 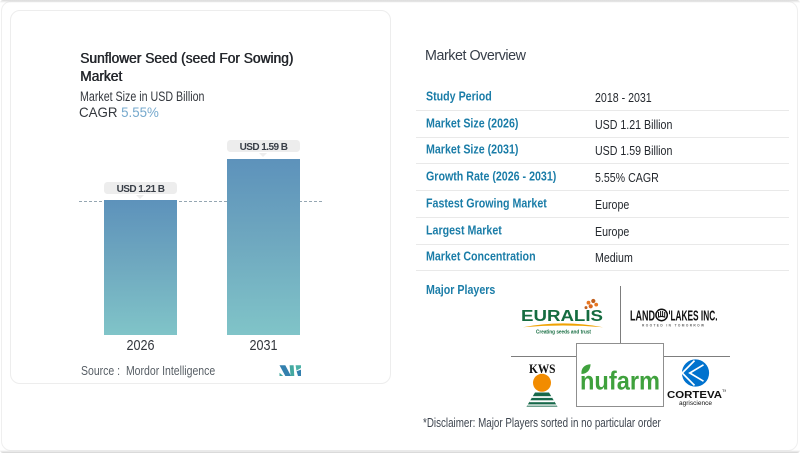 I want to click on svg-text: EURALIS, so click(x=562, y=316).